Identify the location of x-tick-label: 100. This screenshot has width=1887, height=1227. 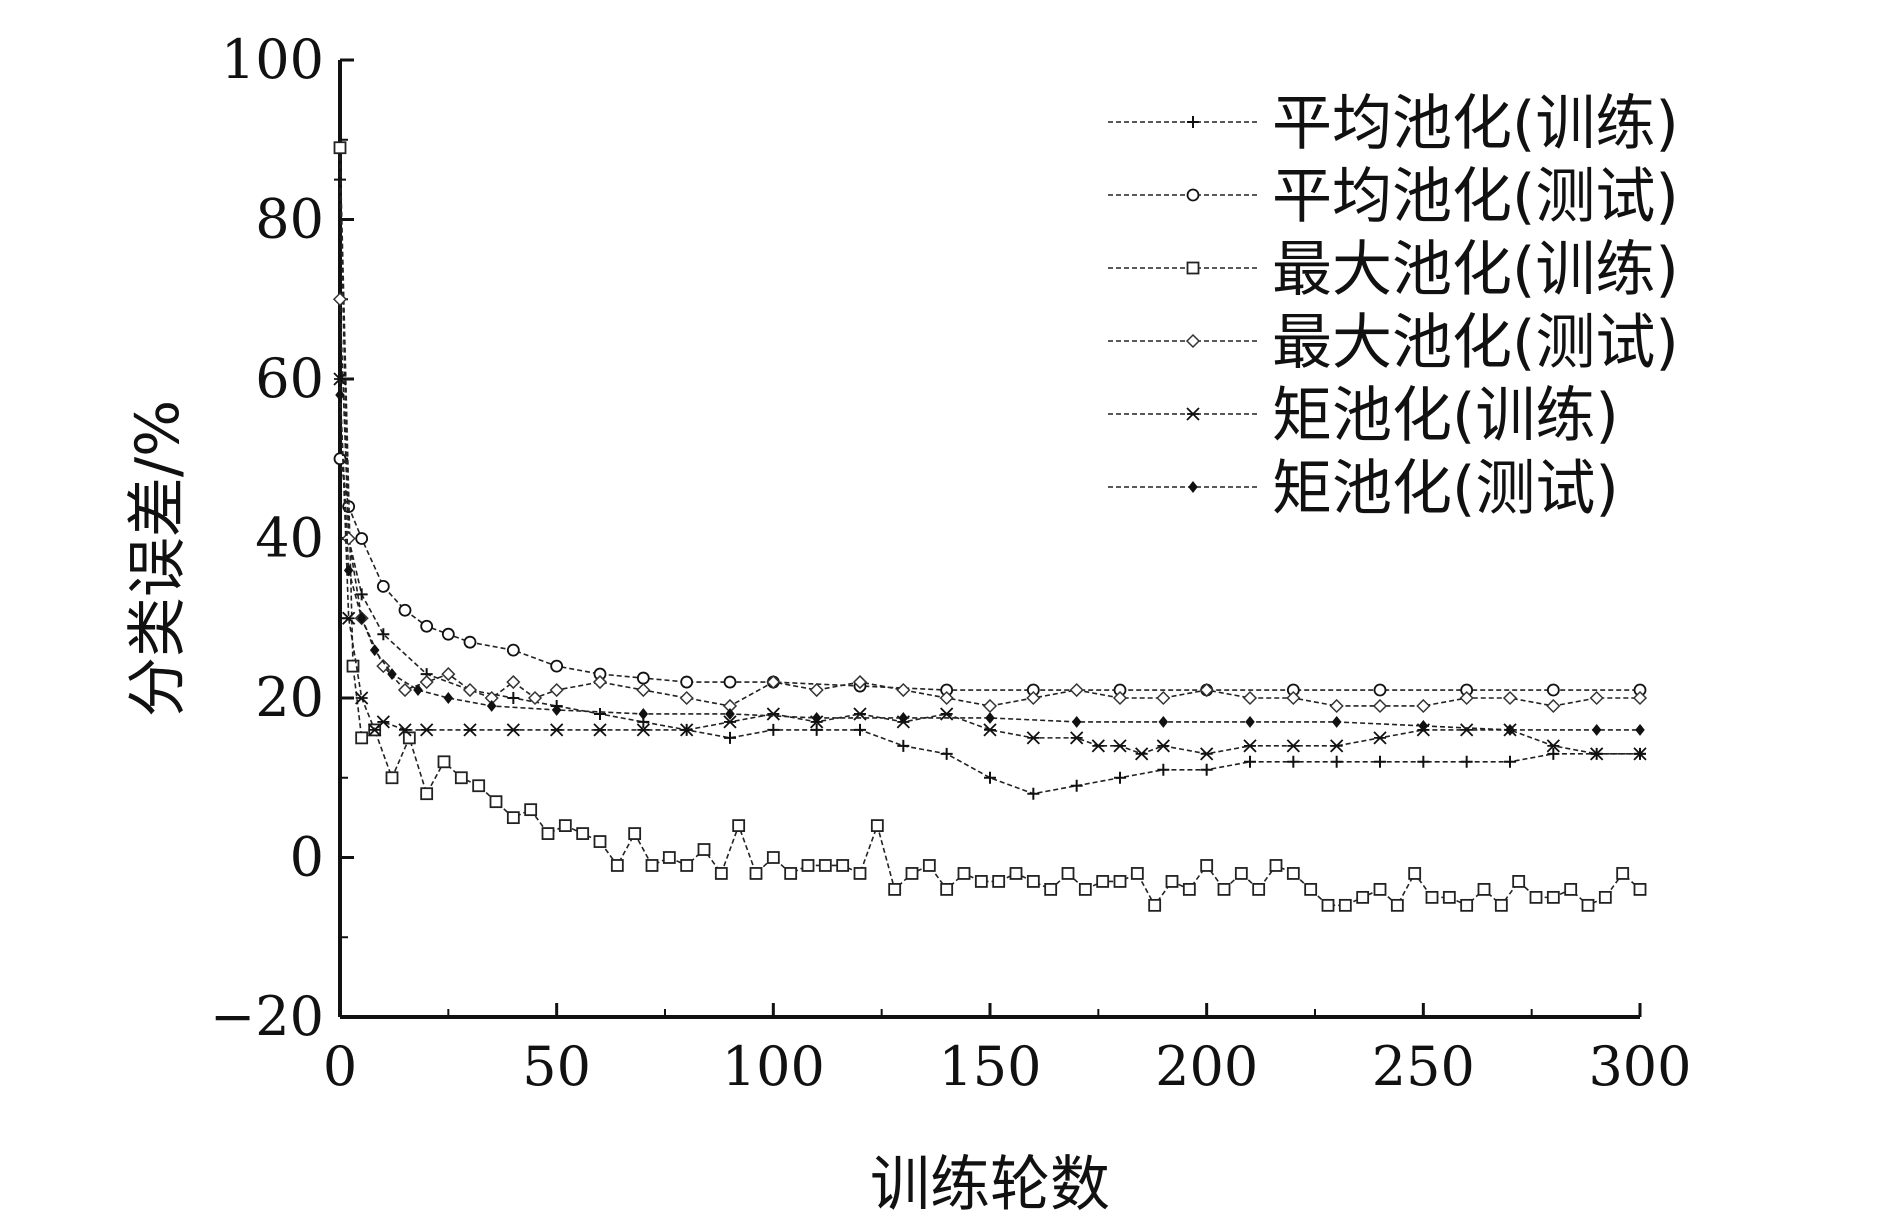
(773, 1066).